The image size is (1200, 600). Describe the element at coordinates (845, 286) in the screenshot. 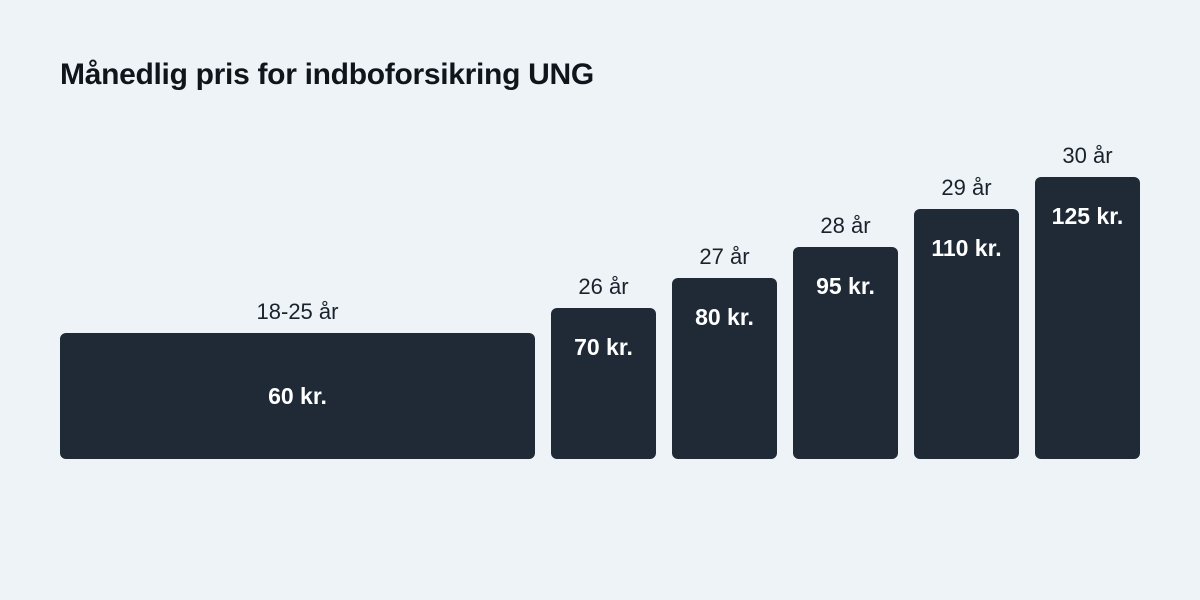

I see `value-label: 95 kr.` at that location.